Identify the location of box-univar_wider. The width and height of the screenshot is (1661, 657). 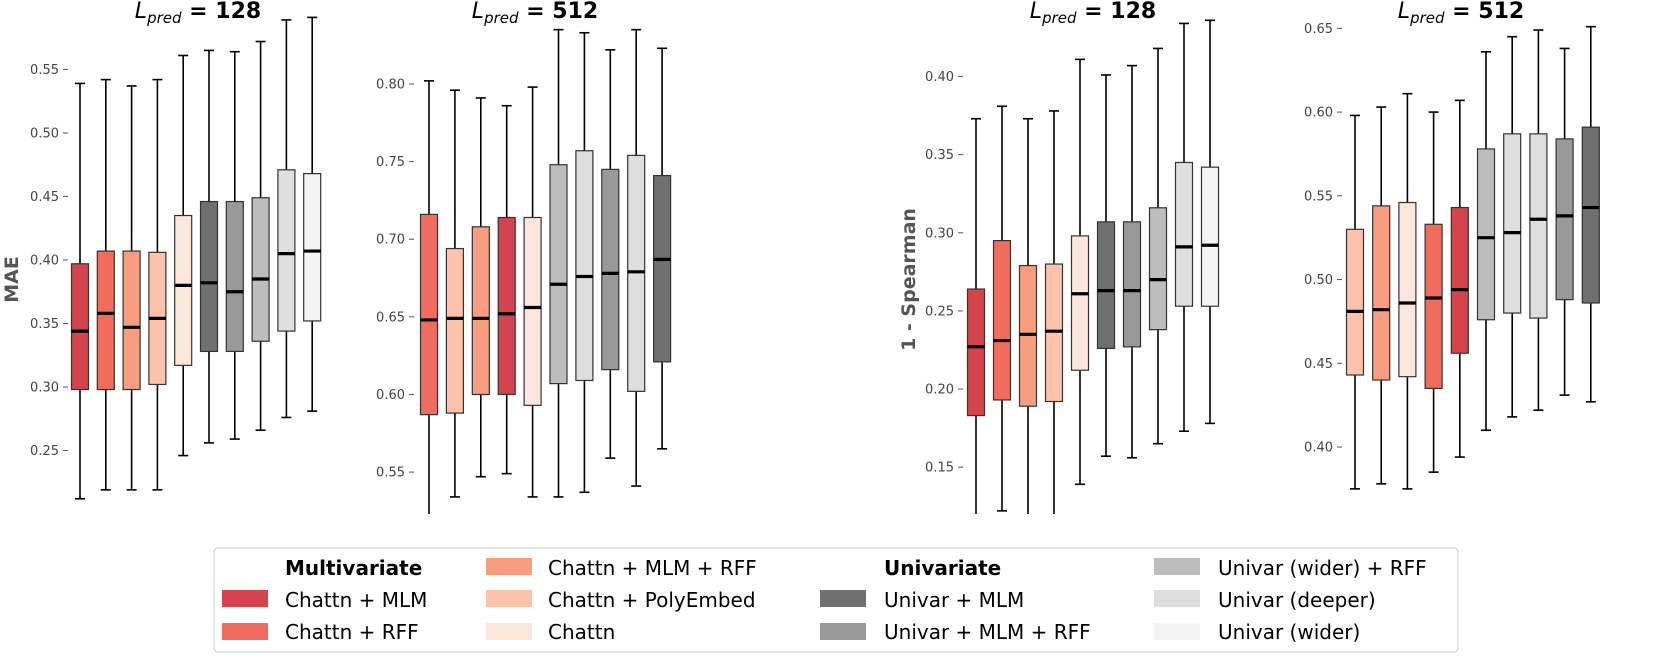
(312, 214).